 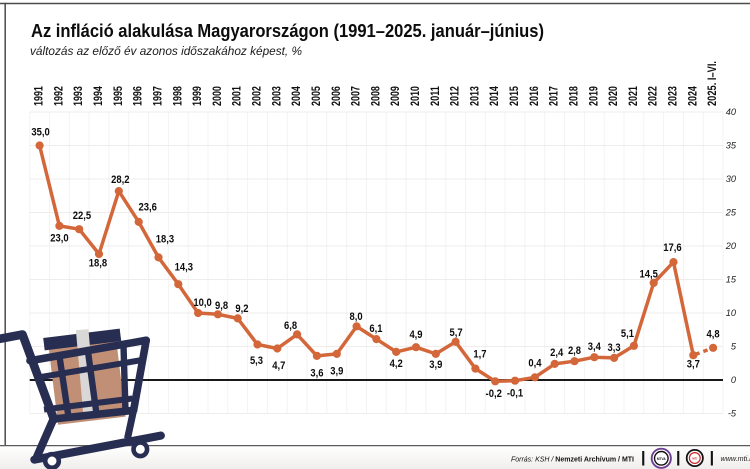 I want to click on svg-text: 2012, so click(x=456, y=96).